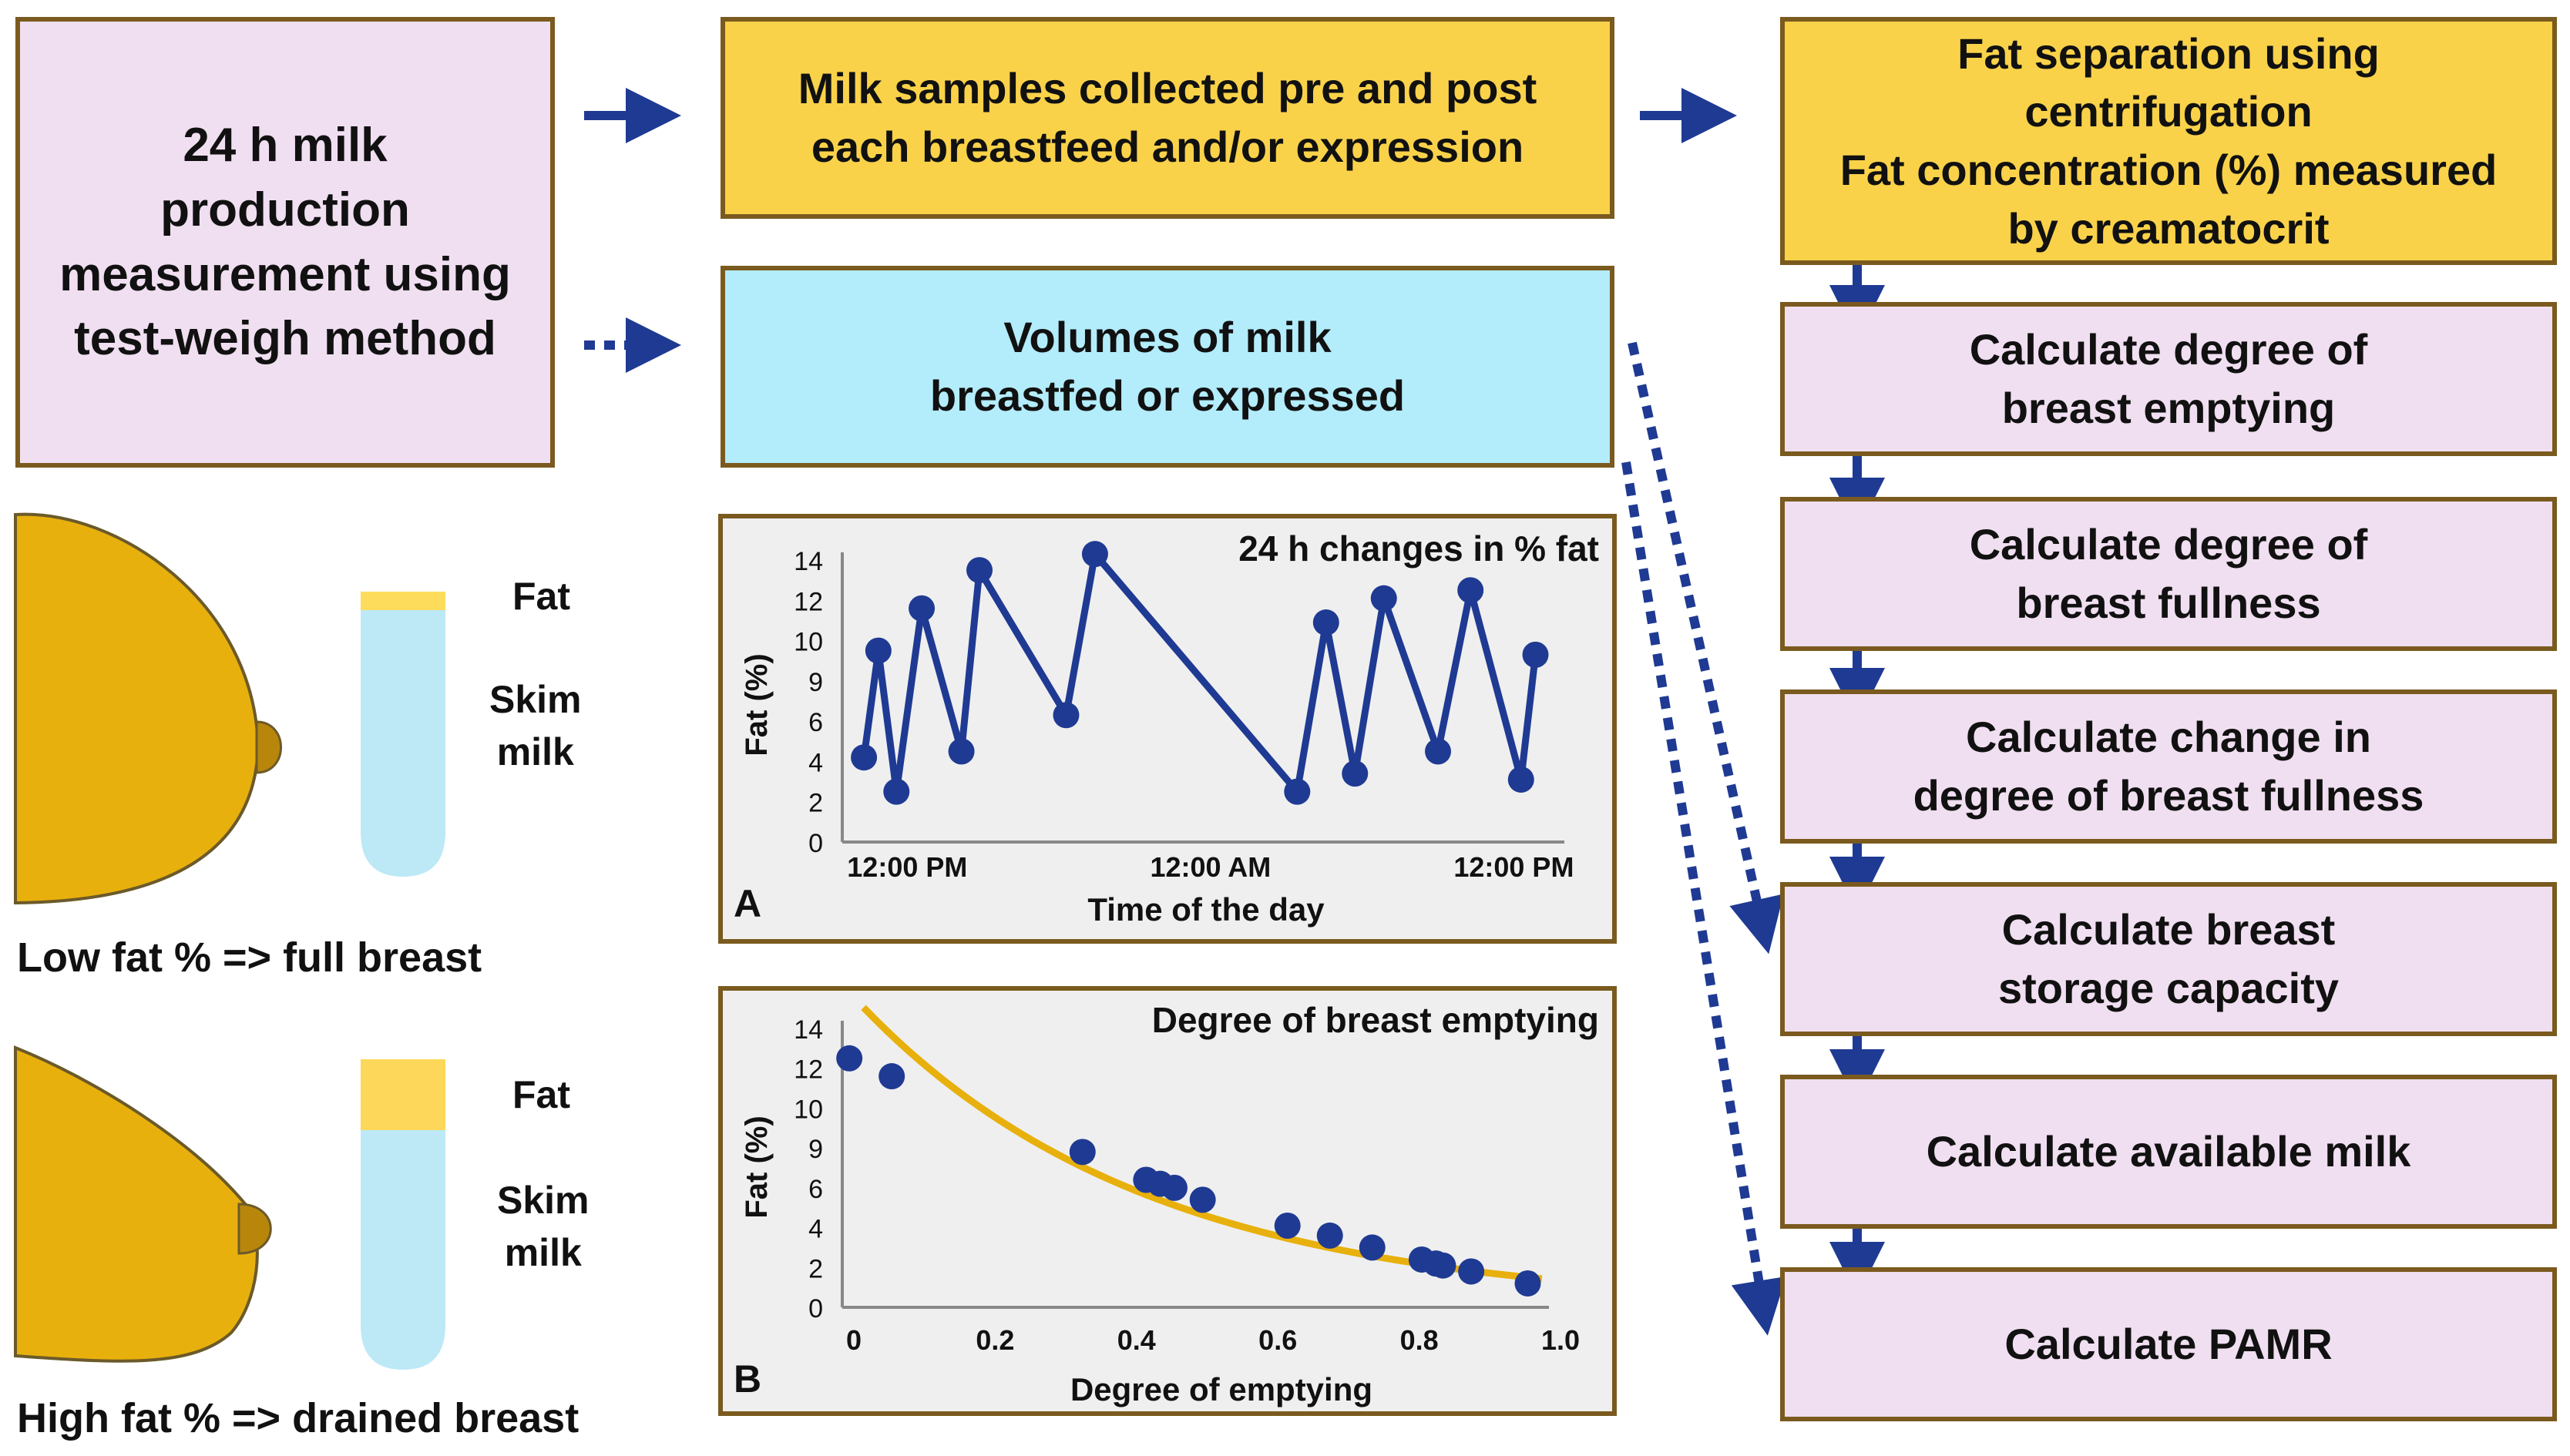  Describe the element at coordinates (747, 1379) in the screenshot. I see `chart-b-panel-label: B` at that location.